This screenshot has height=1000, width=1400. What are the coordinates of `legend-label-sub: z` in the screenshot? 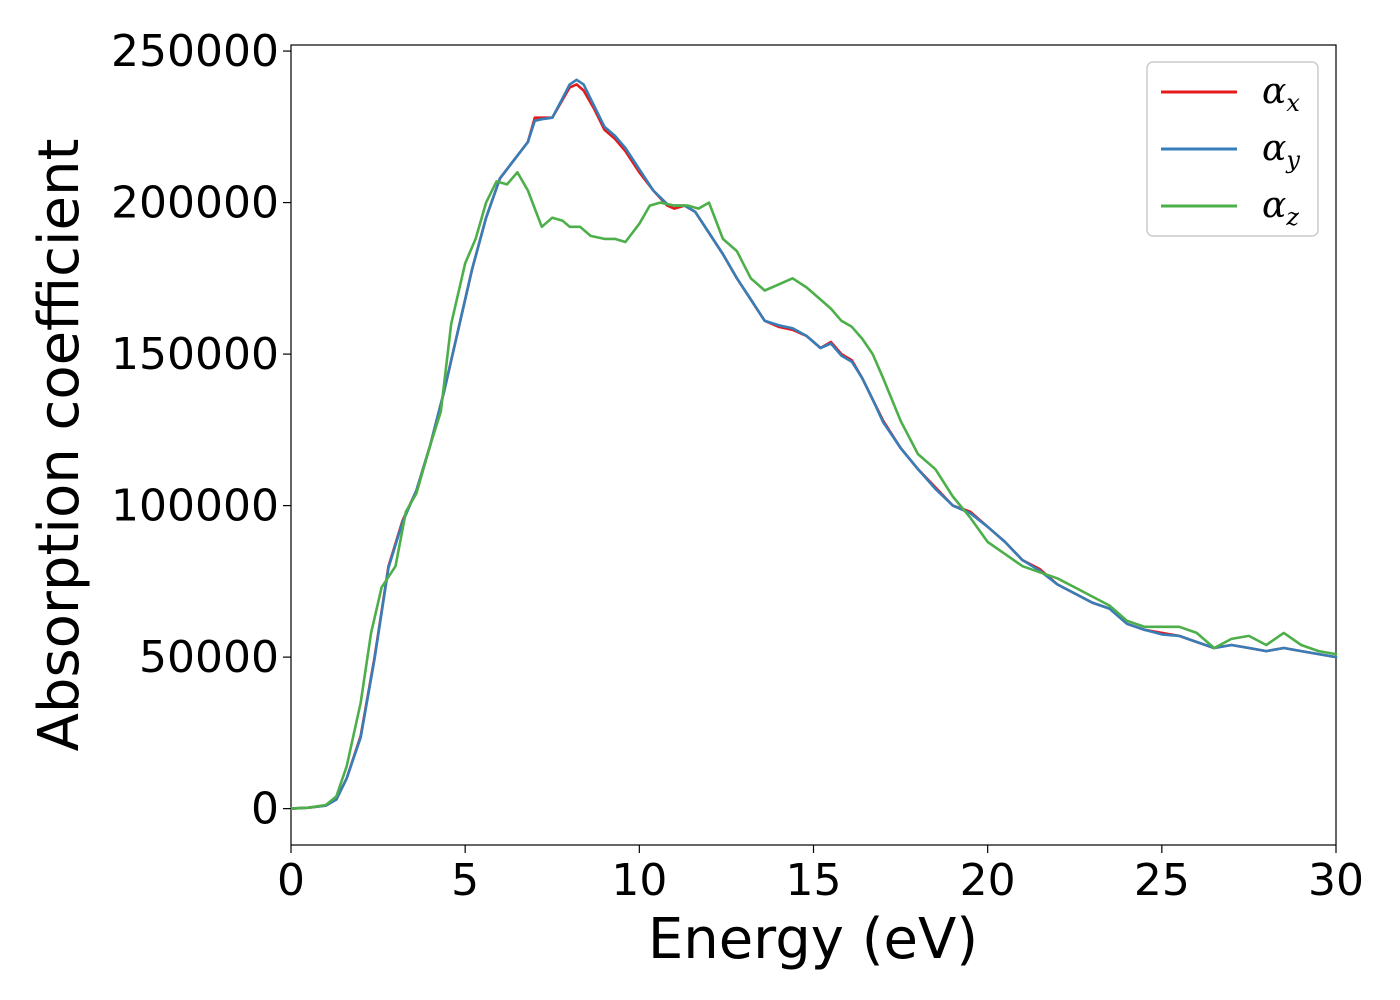 It's located at (1292, 217).